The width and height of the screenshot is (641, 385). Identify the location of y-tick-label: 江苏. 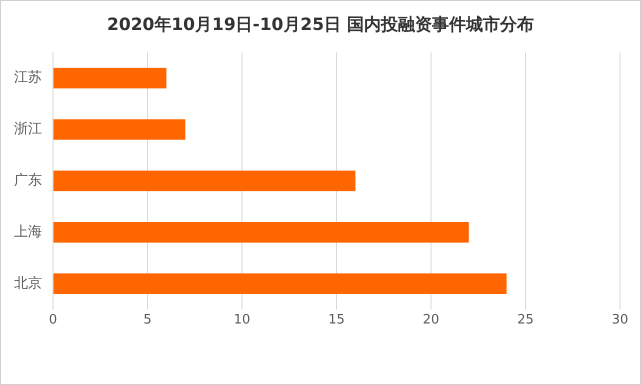
(28, 78).